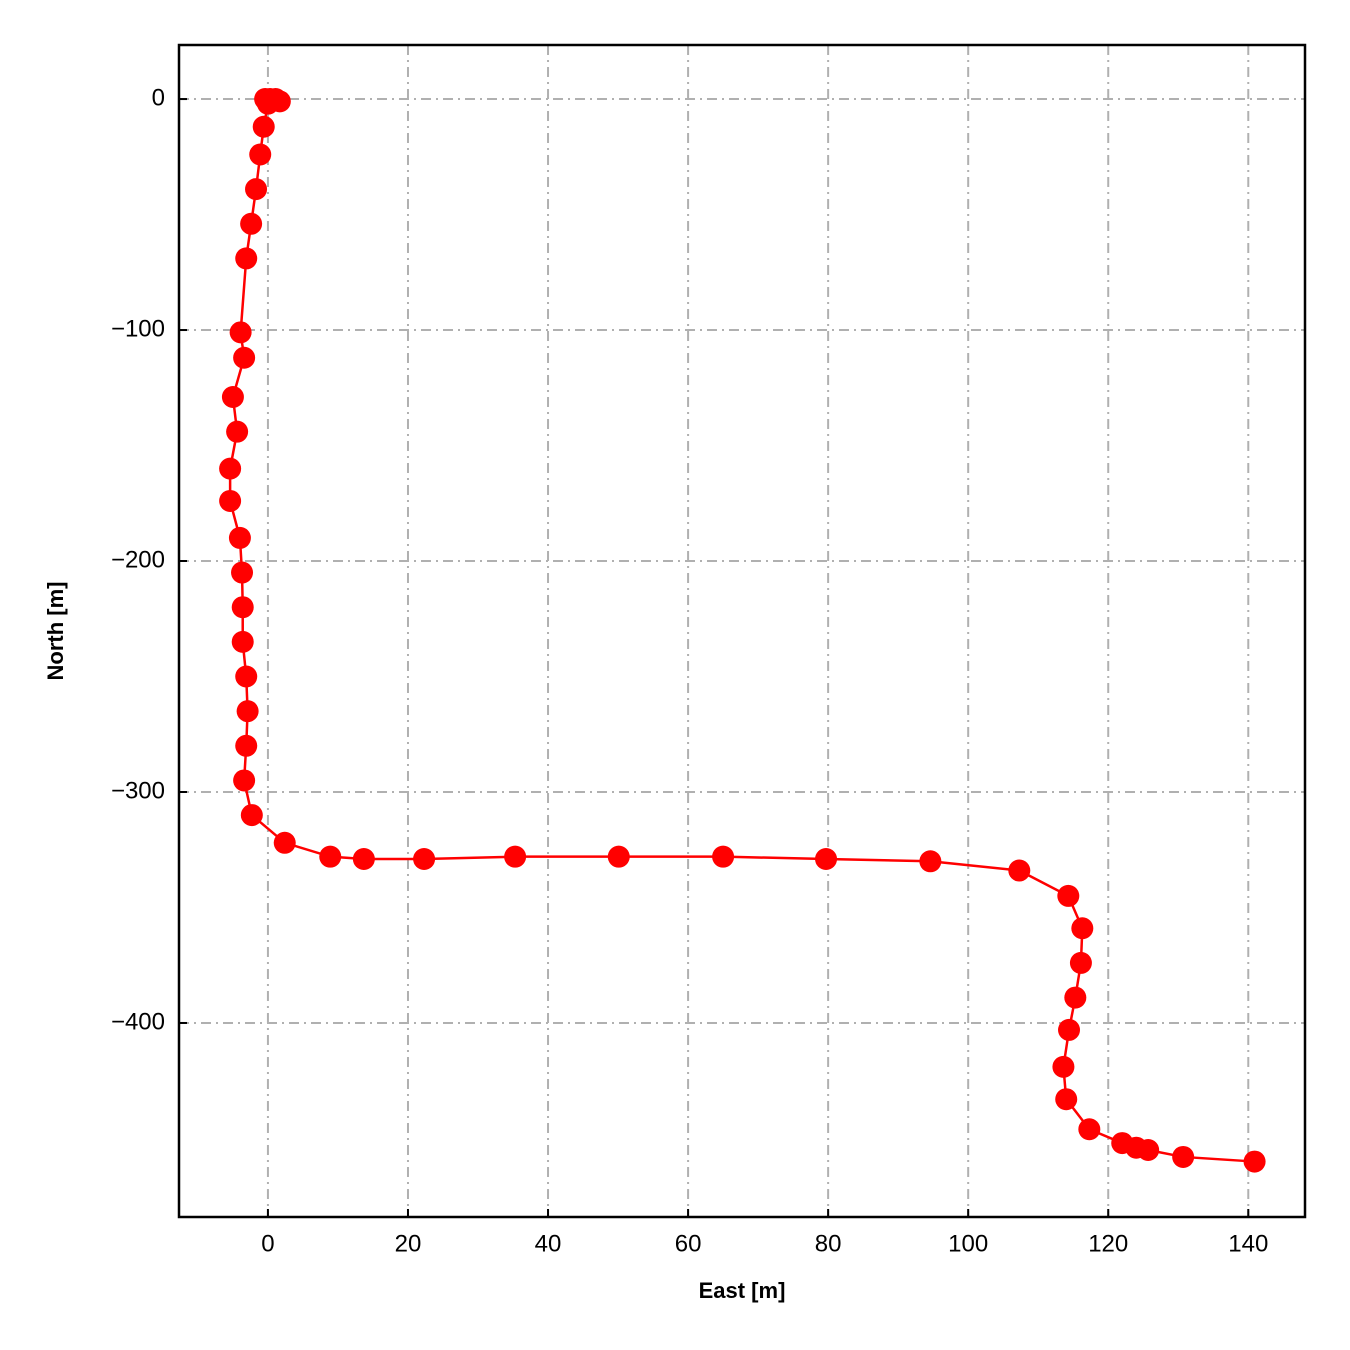 The width and height of the screenshot is (1350, 1350). Describe the element at coordinates (1108, 1243) in the screenshot. I see `x-tick-label: 120` at that location.